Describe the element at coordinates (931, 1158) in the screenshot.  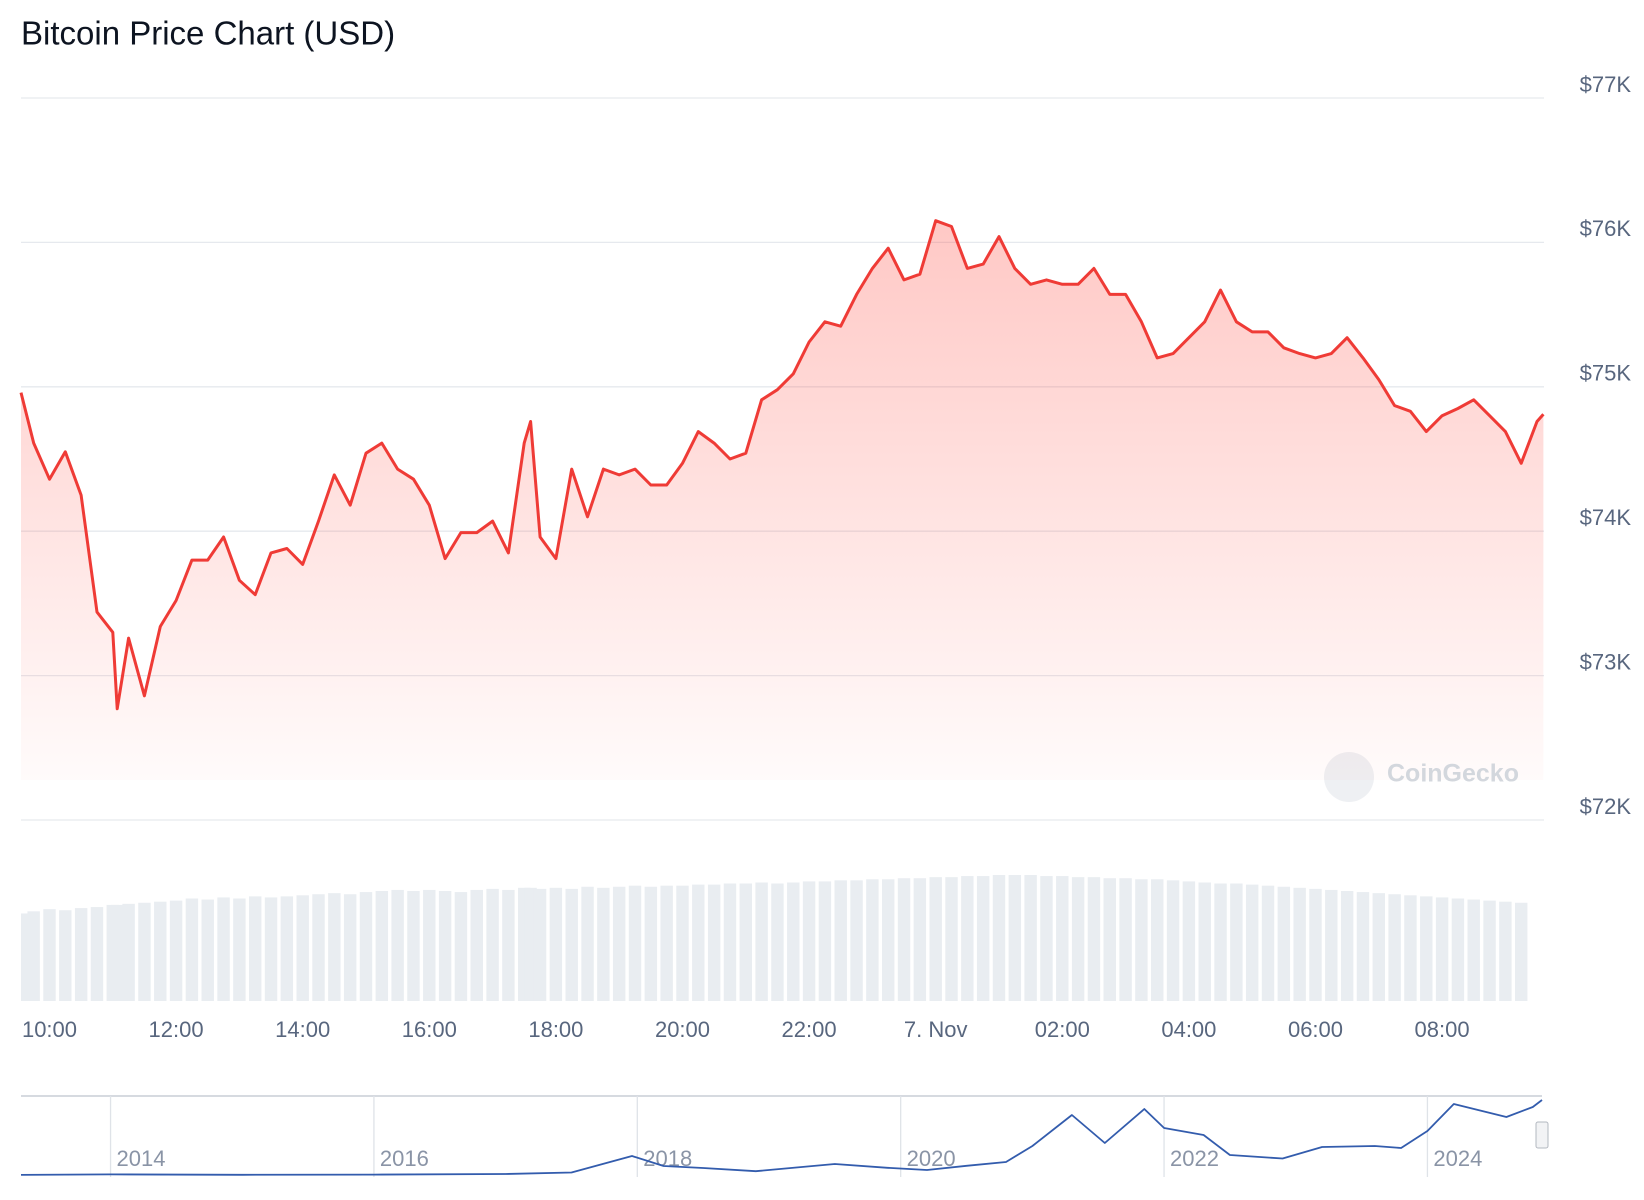
I see `navigator-tick-label: 2020` at that location.